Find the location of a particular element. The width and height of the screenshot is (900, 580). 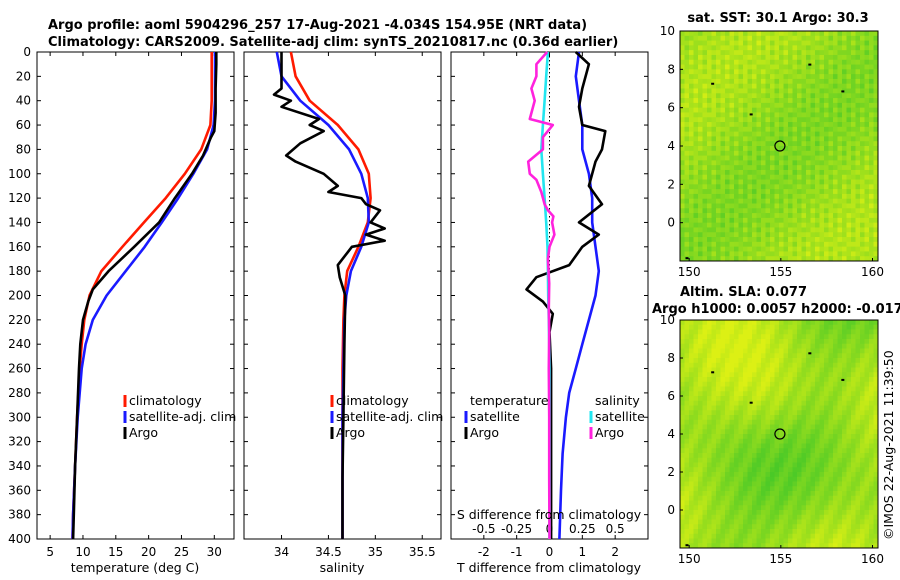

series-line-argo is located at coordinates (144, 296).